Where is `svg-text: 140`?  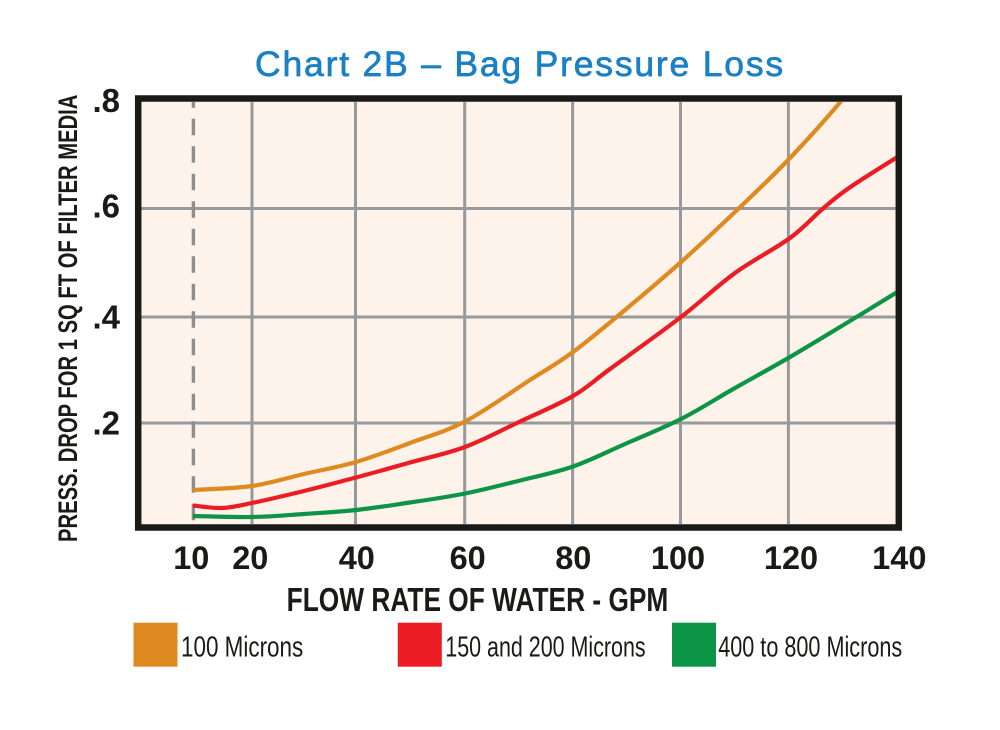 svg-text: 140 is located at coordinates (899, 558).